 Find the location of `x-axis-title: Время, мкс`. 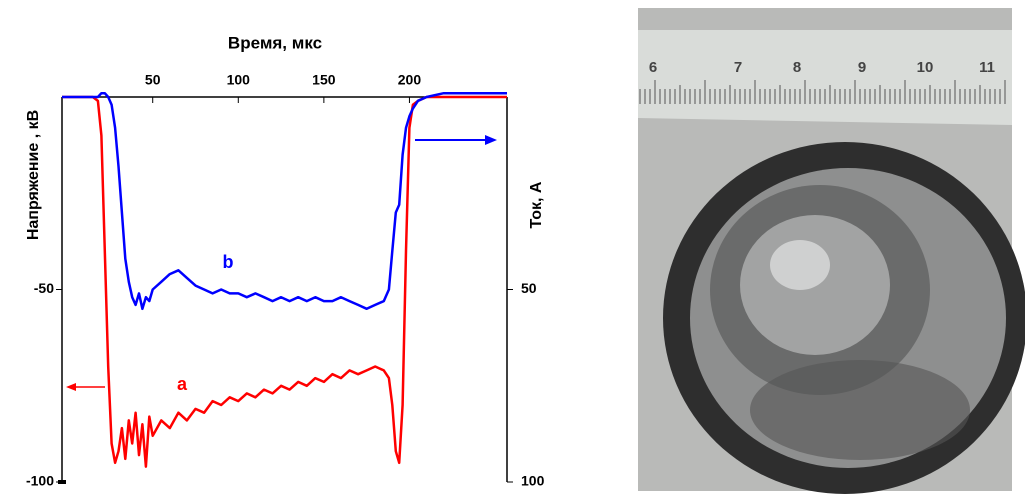

x-axis-title: Время, мкс is located at coordinates (275, 42).